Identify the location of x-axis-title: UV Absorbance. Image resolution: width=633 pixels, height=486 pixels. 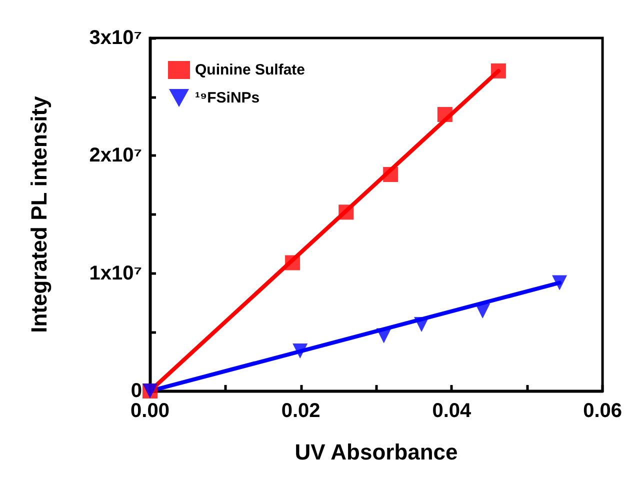
(376, 452).